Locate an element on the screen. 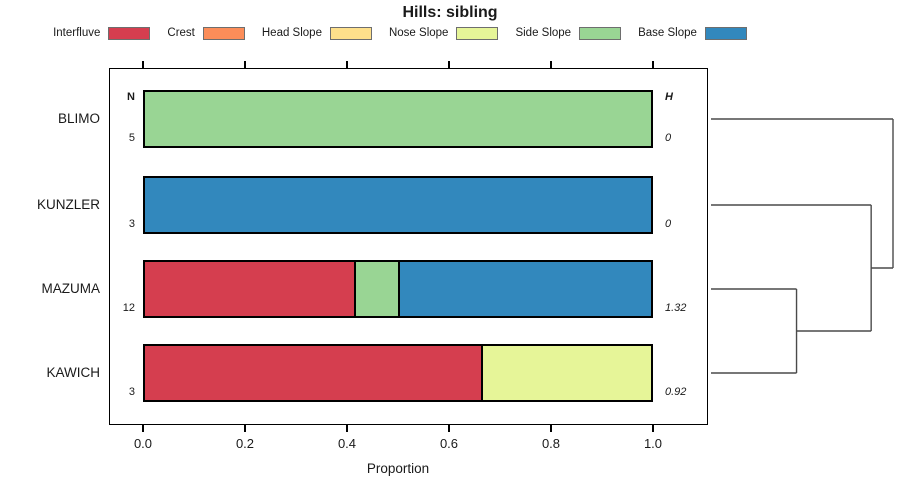 The height and width of the screenshot is (500, 900). category-label-blimo: BLIMO is located at coordinates (78, 118).